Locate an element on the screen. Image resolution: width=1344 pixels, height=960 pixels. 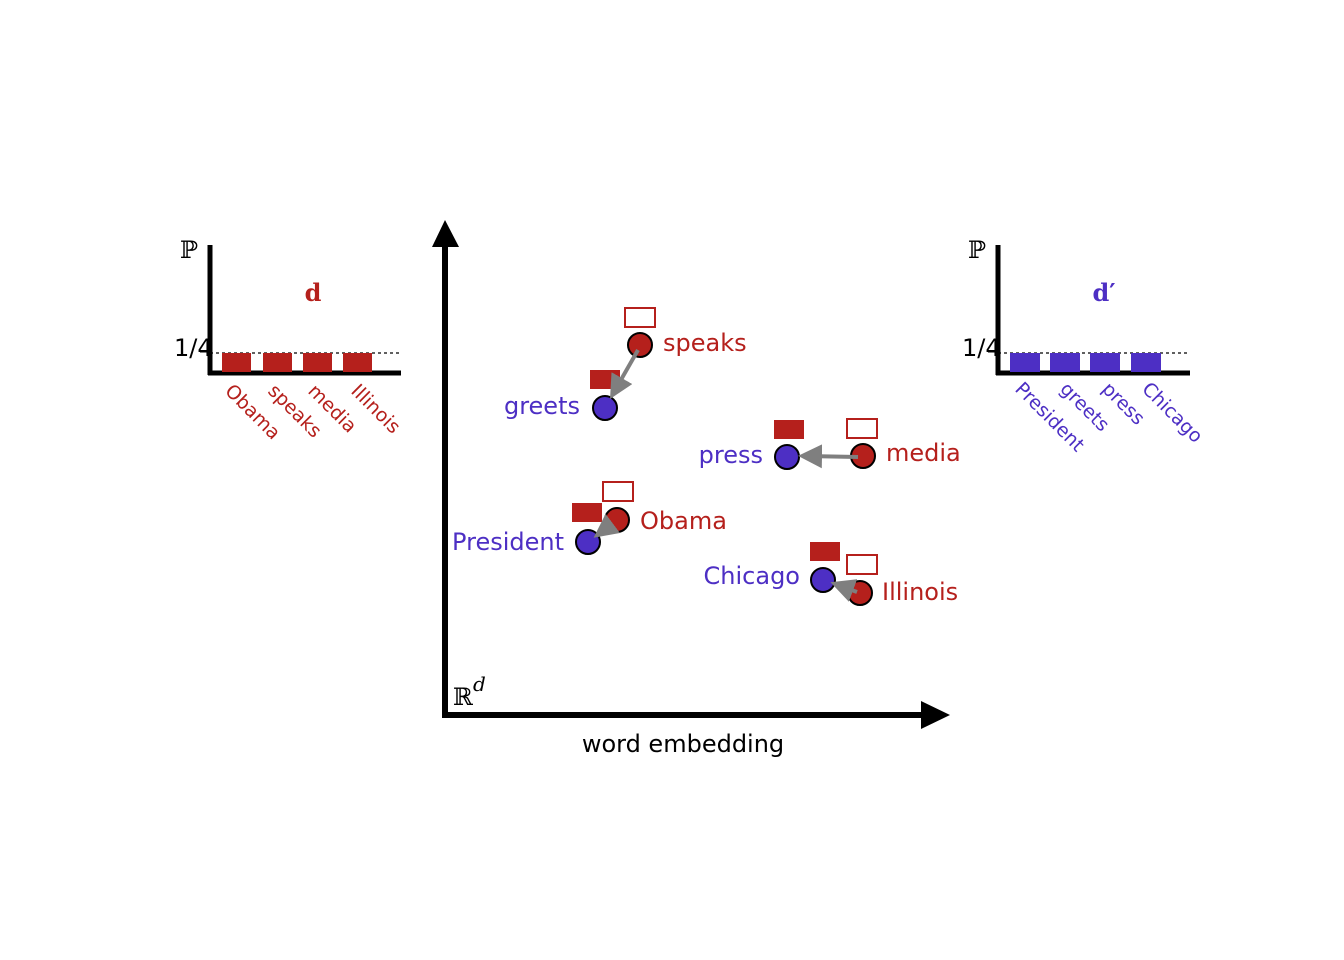
target-word: press is located at coordinates (731, 455).